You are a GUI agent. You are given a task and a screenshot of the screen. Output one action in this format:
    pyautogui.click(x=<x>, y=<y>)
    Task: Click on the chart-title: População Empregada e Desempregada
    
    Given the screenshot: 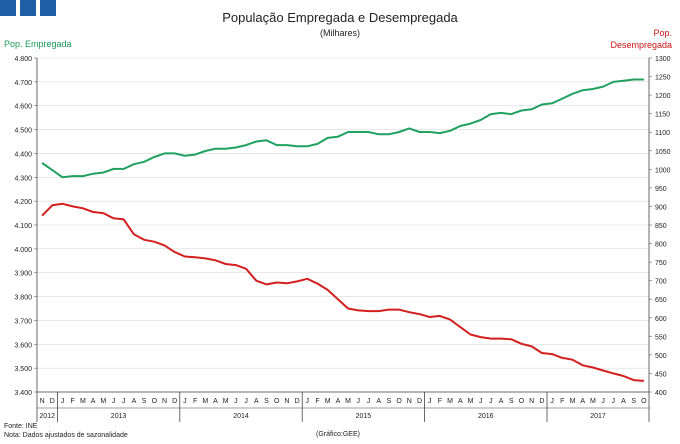 What is the action you would take?
    pyautogui.click(x=340, y=17)
    